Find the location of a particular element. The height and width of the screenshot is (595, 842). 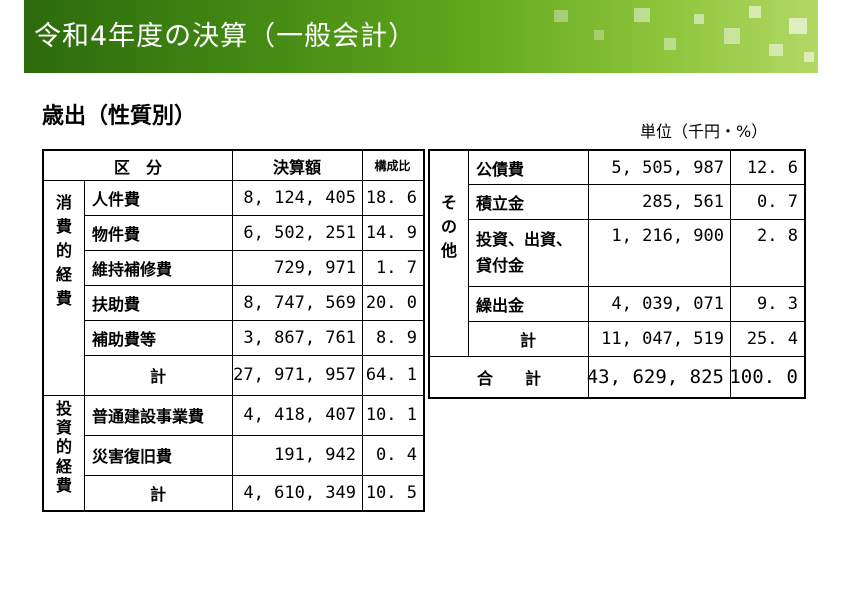

row-amount: 729, 971 is located at coordinates (315, 267).